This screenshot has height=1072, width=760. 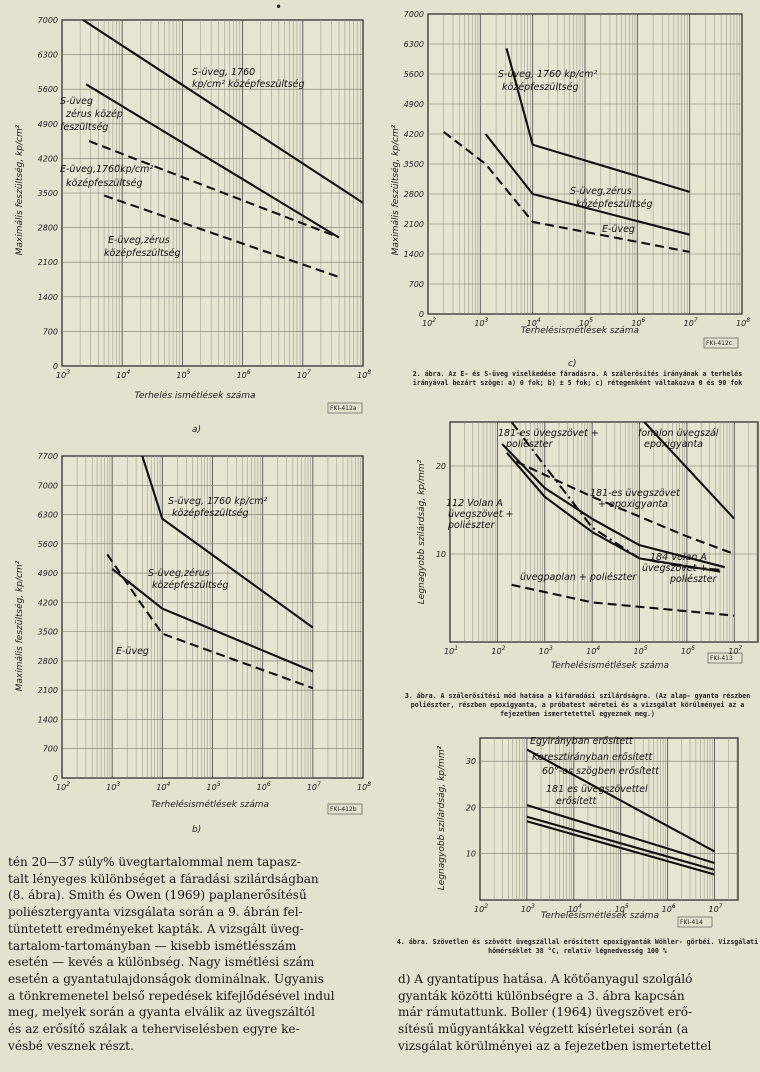 I want to click on y-tick-label: 2800, so click(x=48, y=228).